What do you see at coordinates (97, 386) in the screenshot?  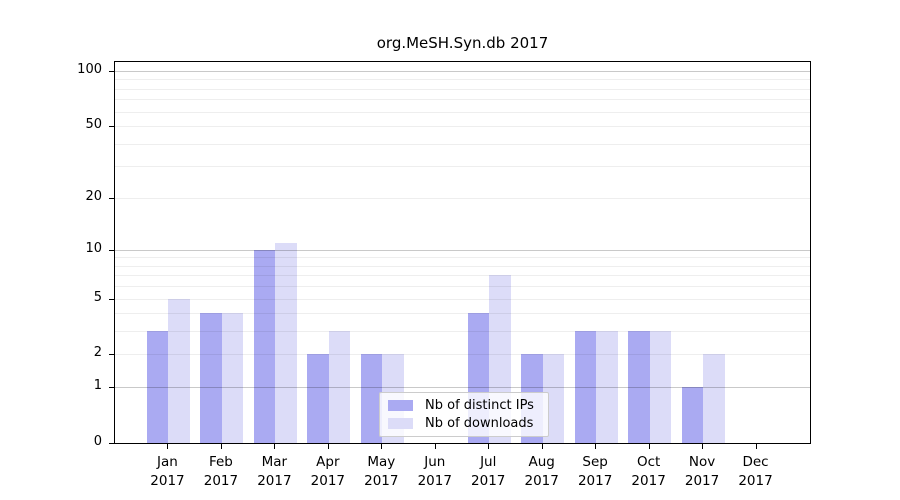 I see `y-tick-label: 1` at bounding box center [97, 386].